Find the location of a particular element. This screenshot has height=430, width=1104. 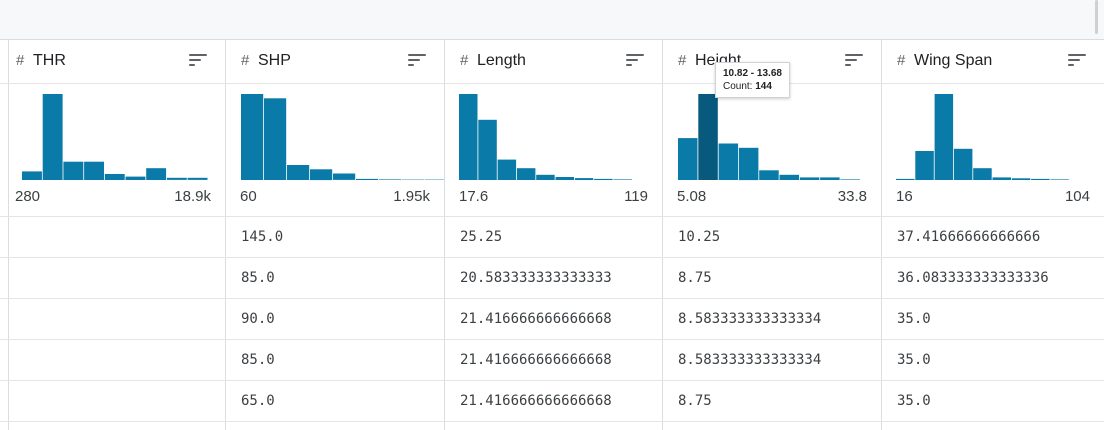

range-min: 5.08 is located at coordinates (692, 196).